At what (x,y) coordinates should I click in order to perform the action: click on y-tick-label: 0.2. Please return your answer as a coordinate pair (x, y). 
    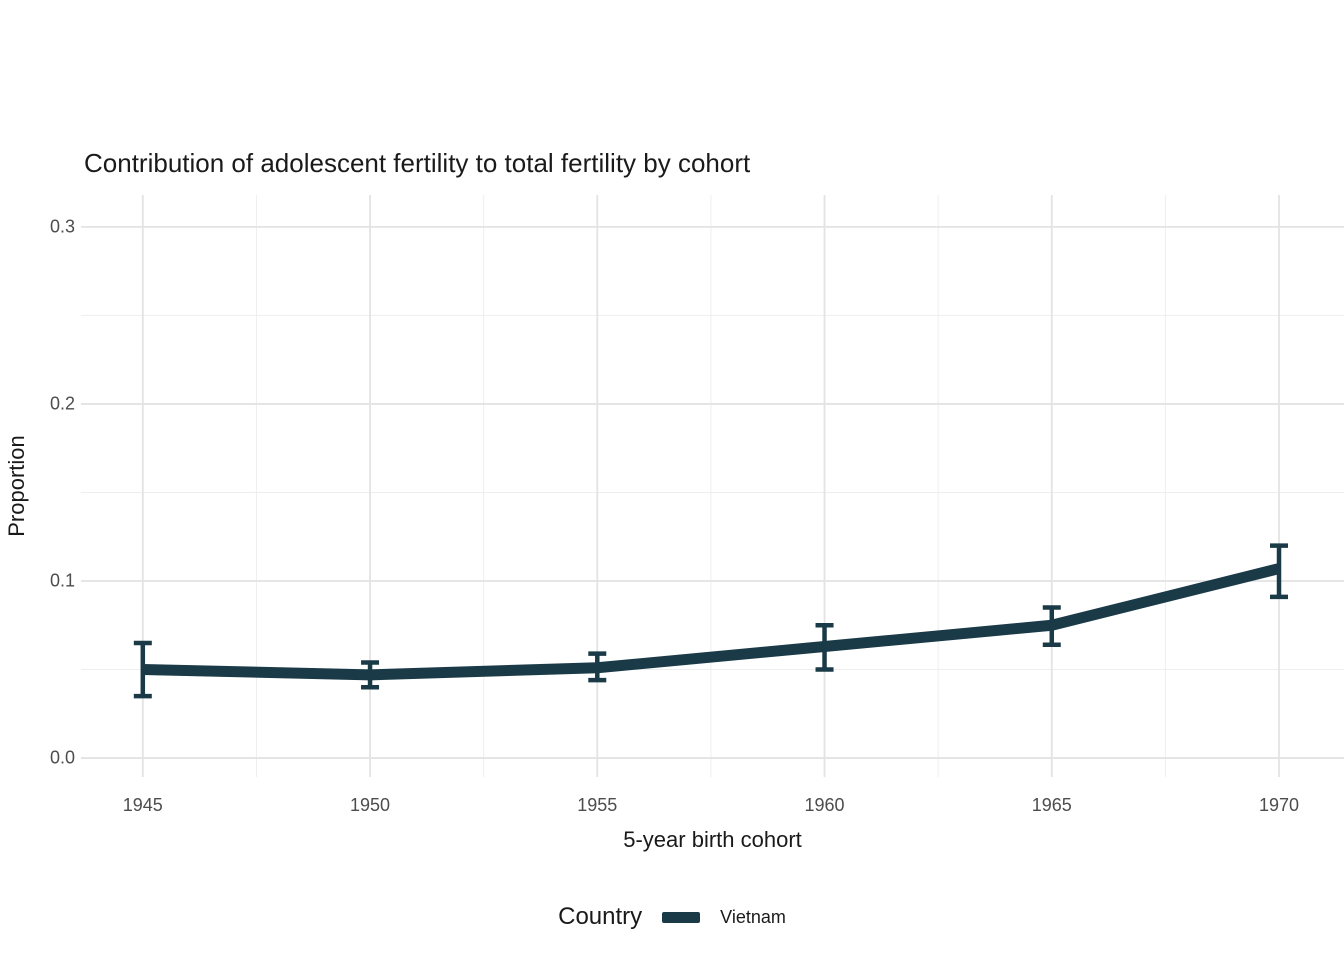
    Looking at the image, I should click on (62, 403).